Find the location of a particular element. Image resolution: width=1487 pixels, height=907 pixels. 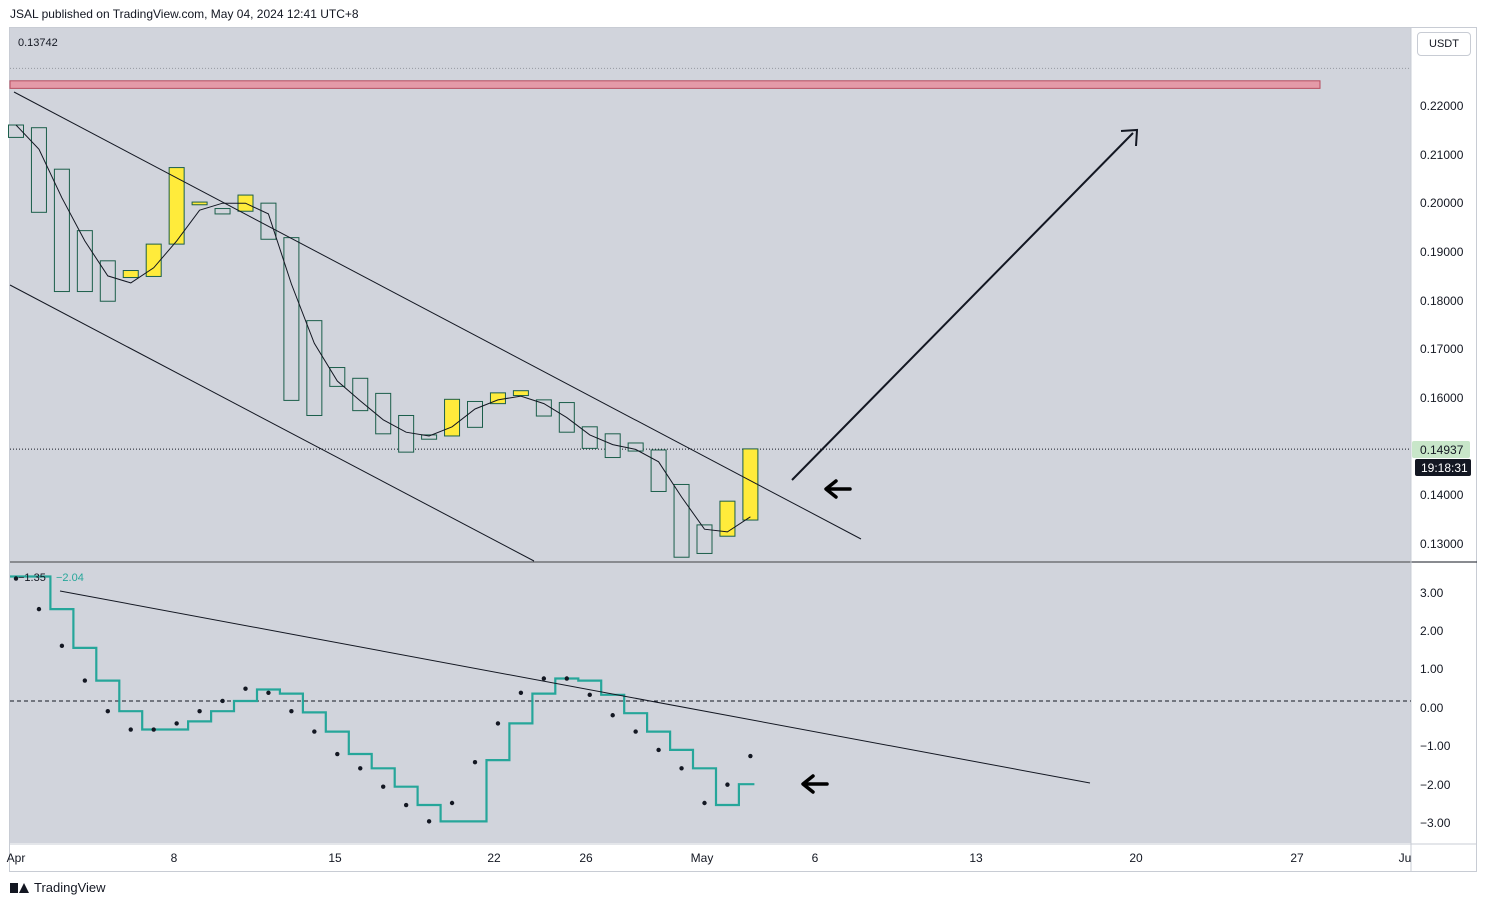

price-pane-value: 0.13742 is located at coordinates (38, 43).